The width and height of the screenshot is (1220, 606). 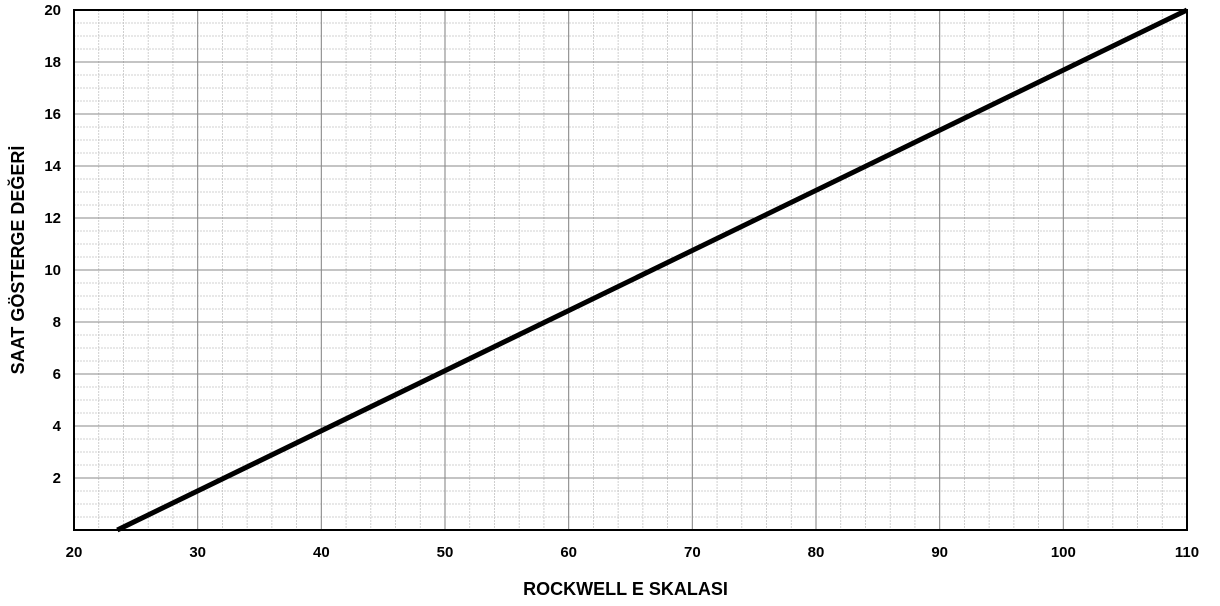 What do you see at coordinates (197, 552) in the screenshot?
I see `x-tick-label: 30` at bounding box center [197, 552].